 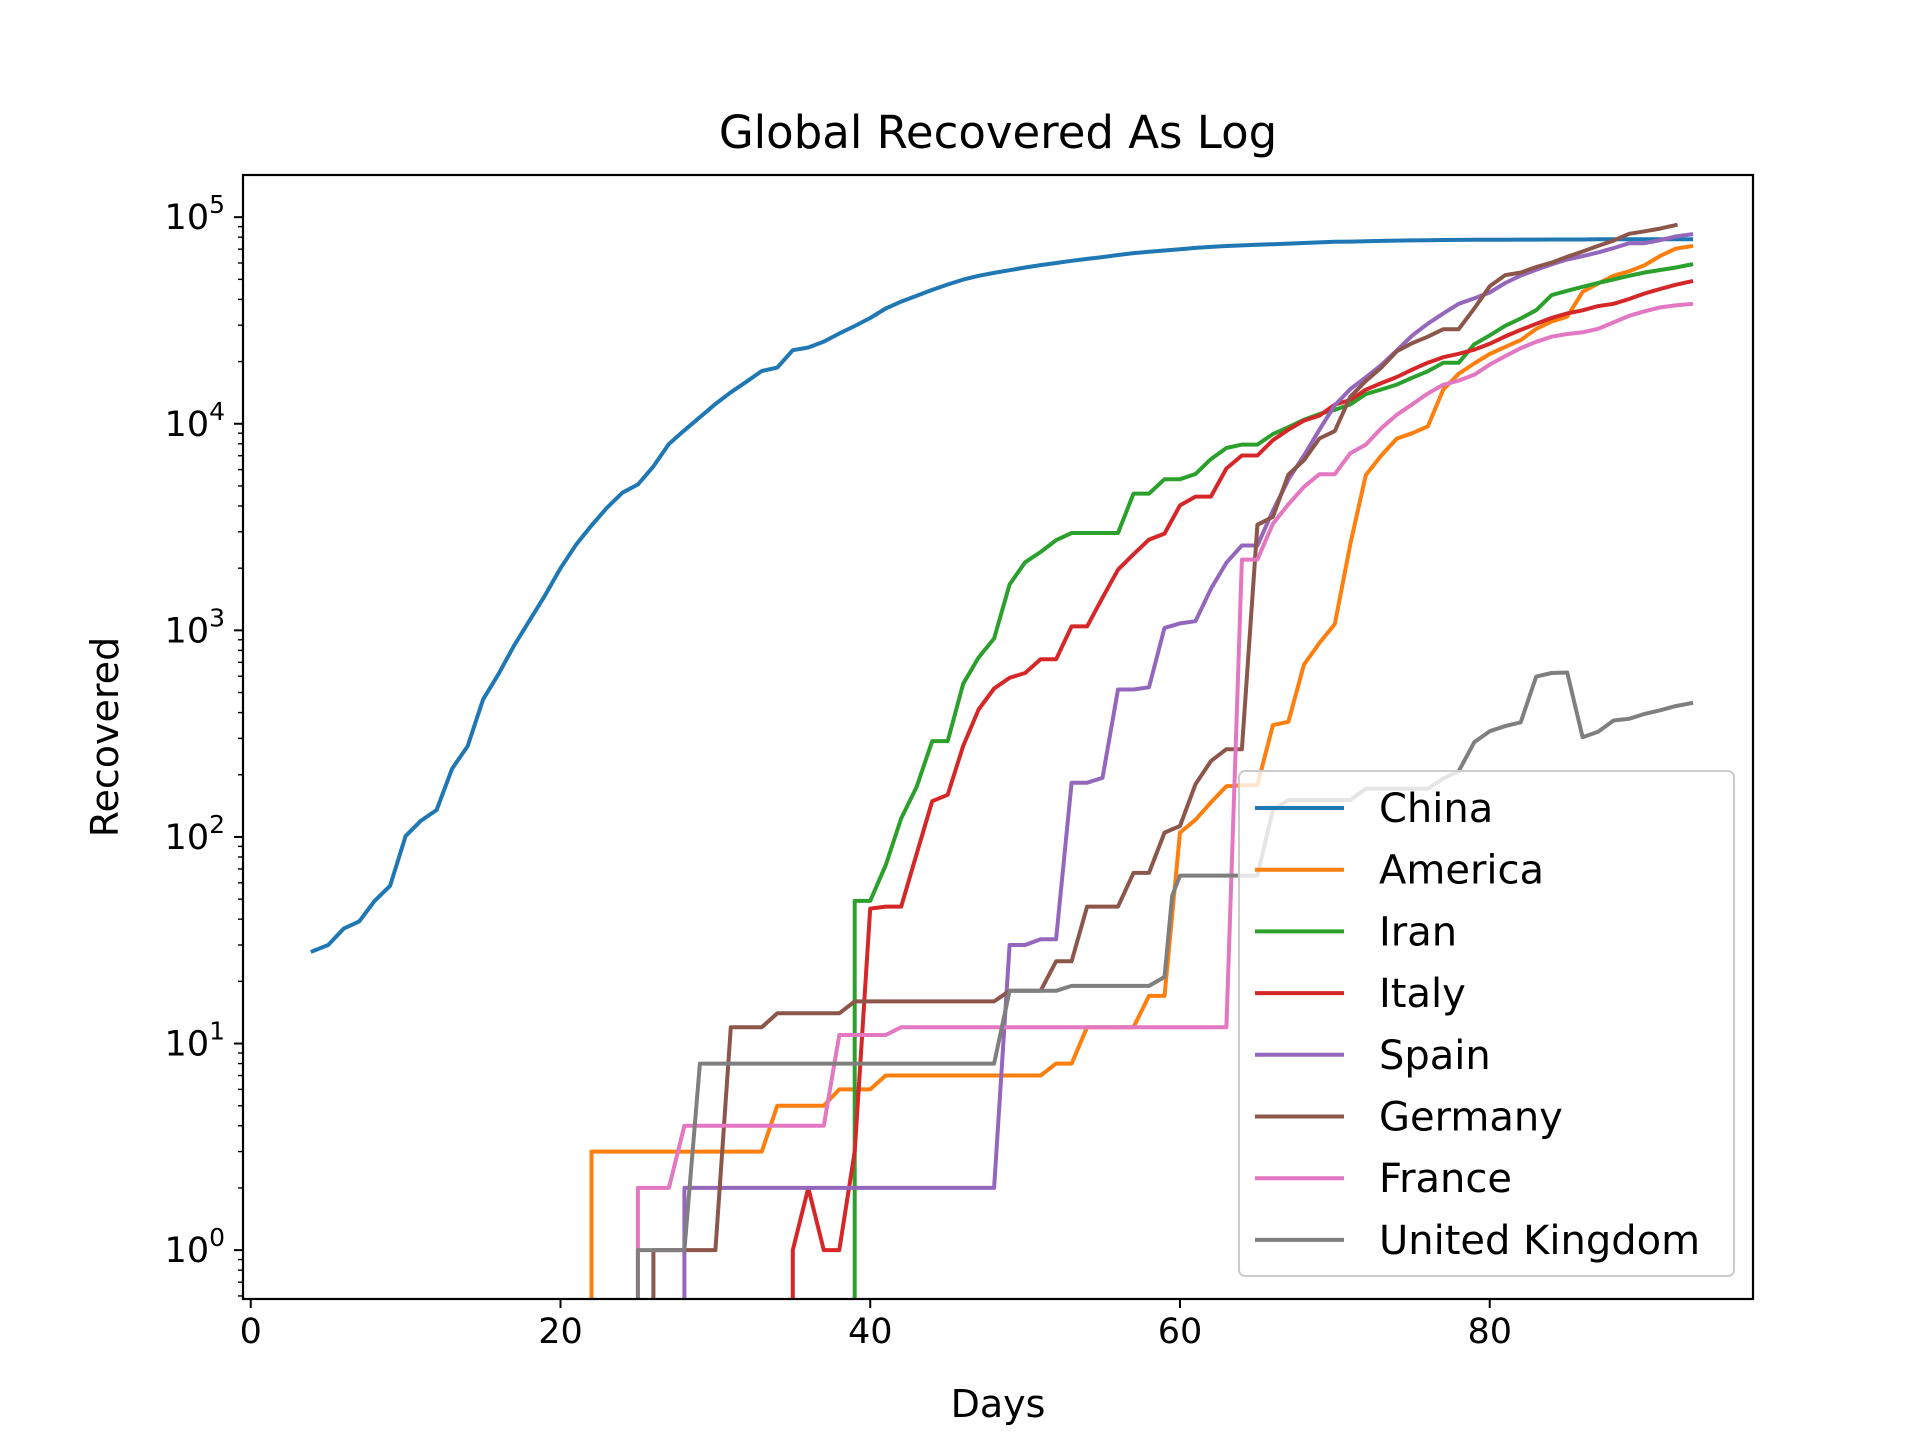 What do you see at coordinates (195, 214) in the screenshot?
I see `y-tick-label: 10⁵` at bounding box center [195, 214].